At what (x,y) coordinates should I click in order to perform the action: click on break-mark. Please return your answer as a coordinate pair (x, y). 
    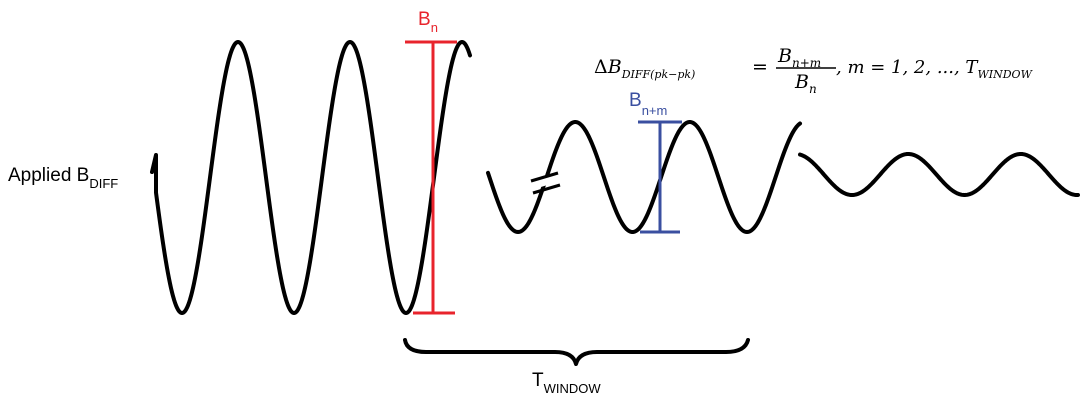
    Looking at the image, I should click on (544, 183).